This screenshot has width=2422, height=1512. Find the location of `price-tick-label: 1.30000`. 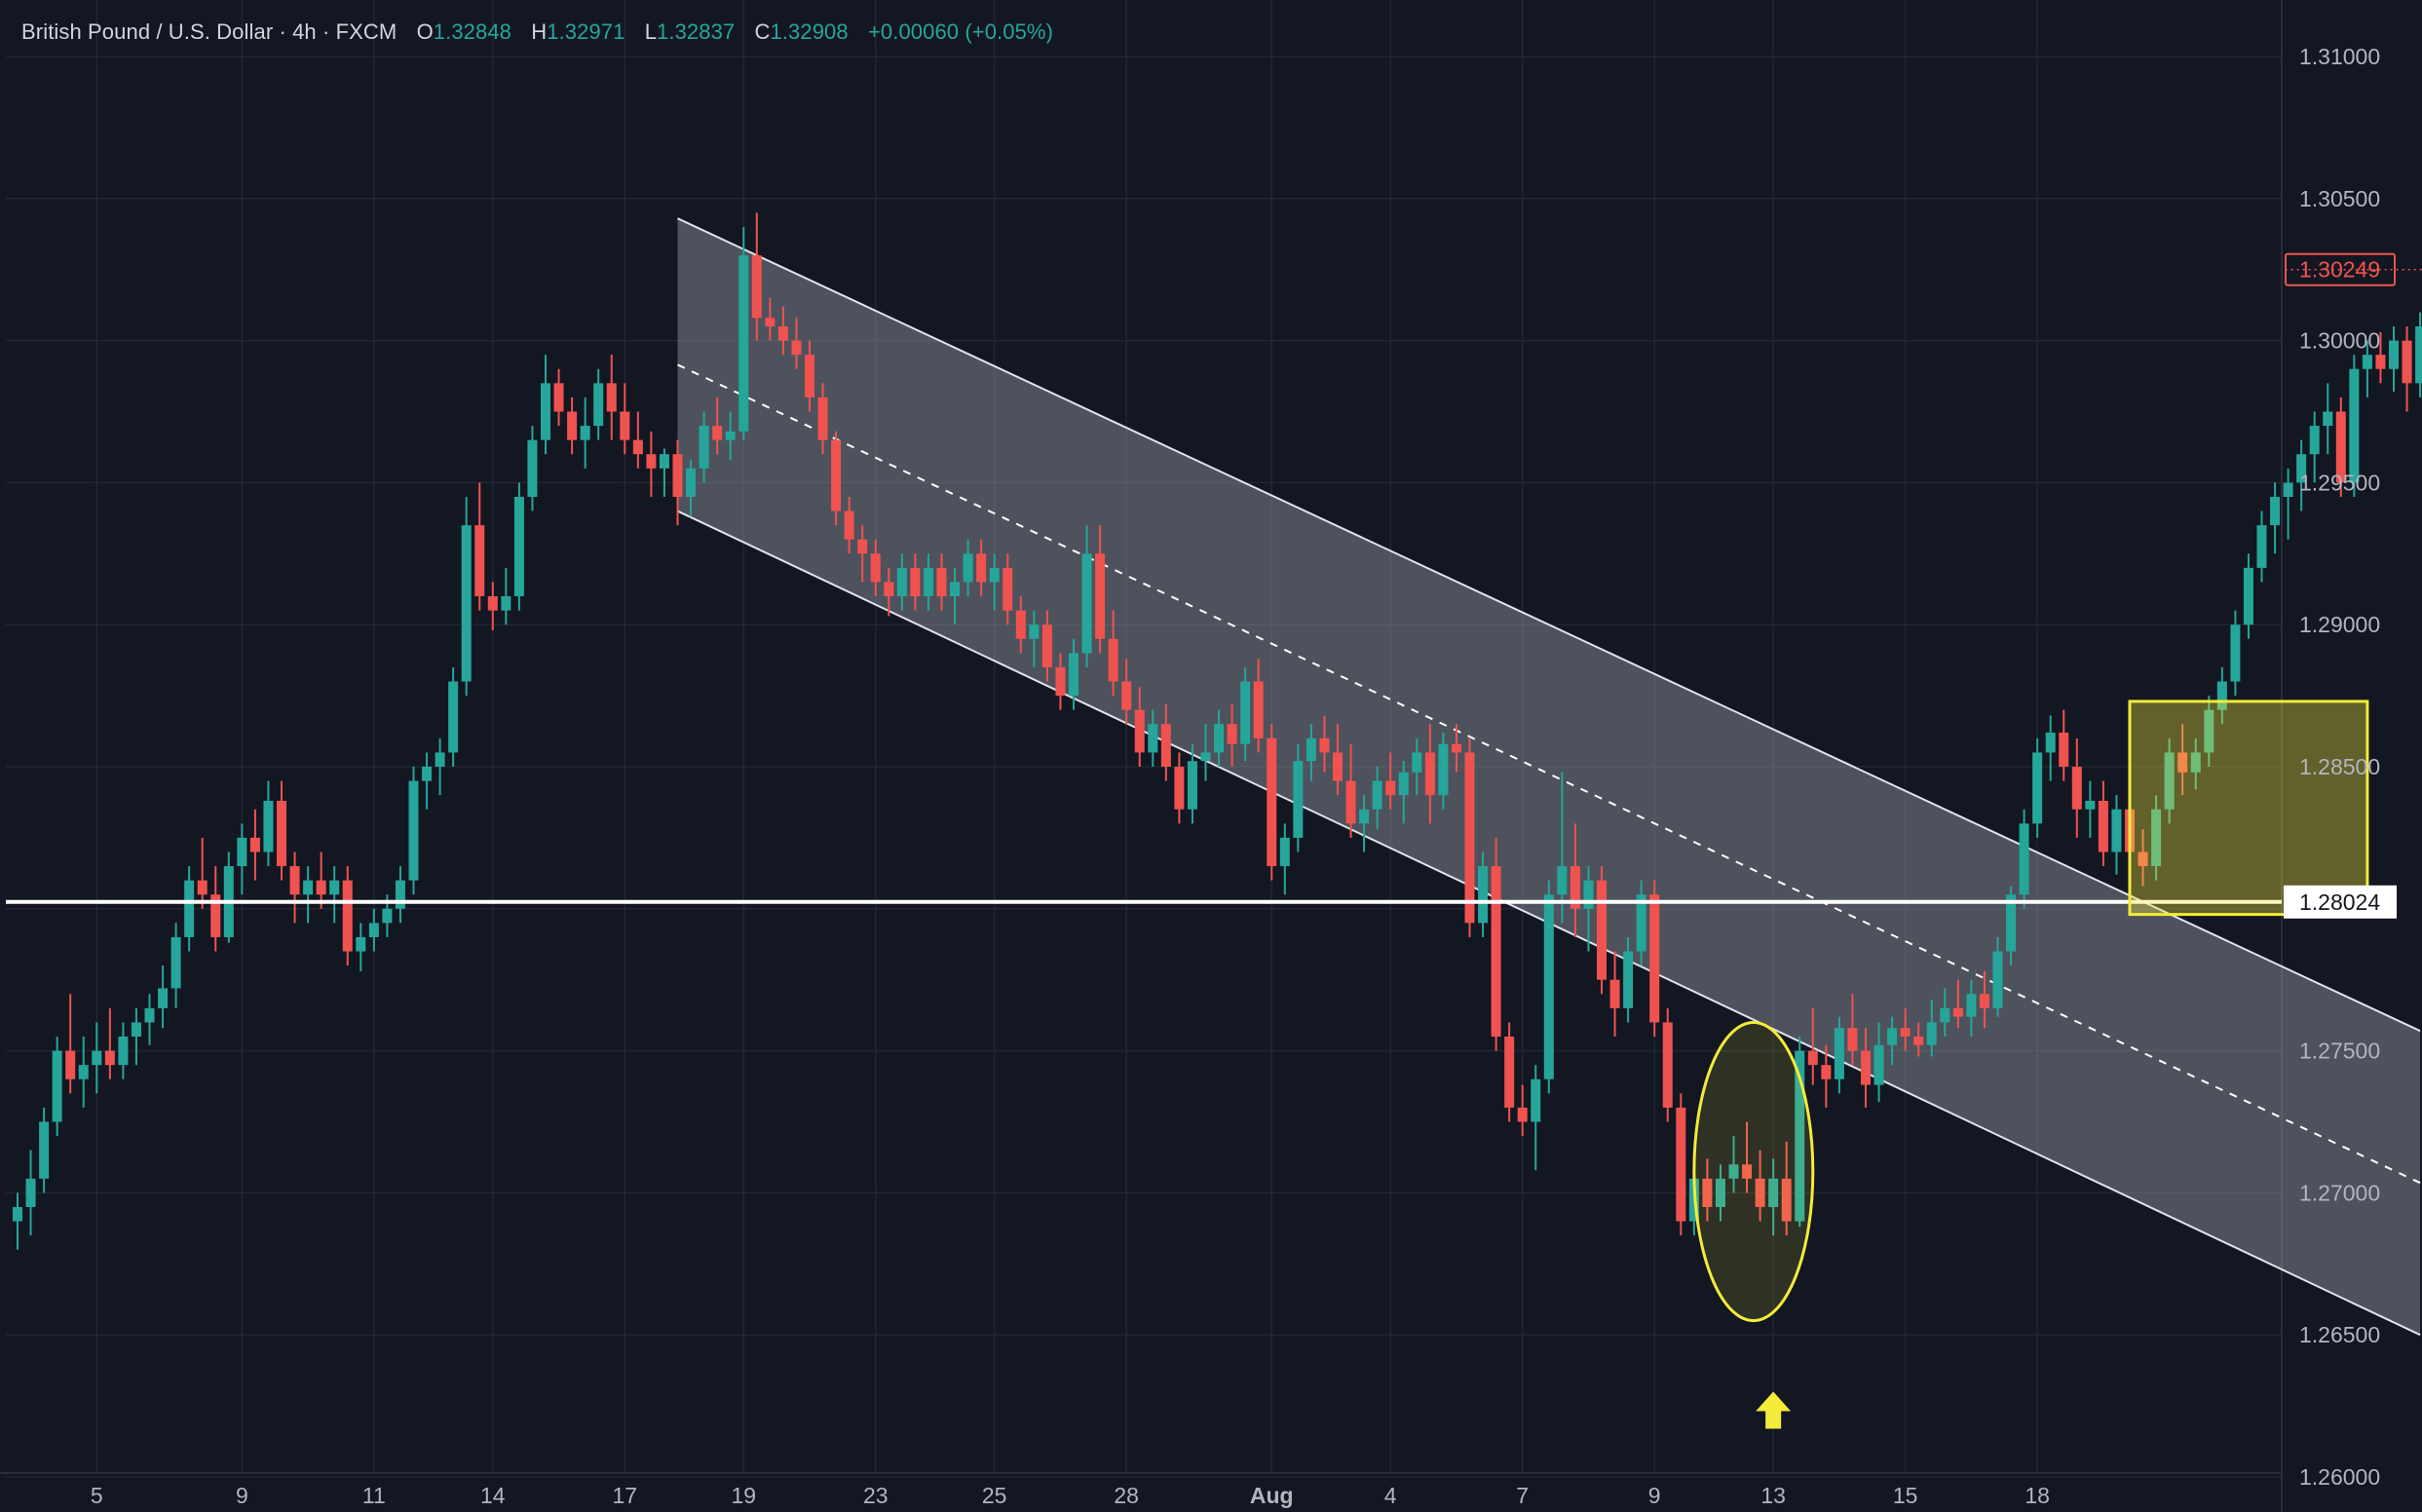

price-tick-label: 1.30000 is located at coordinates (2340, 341).